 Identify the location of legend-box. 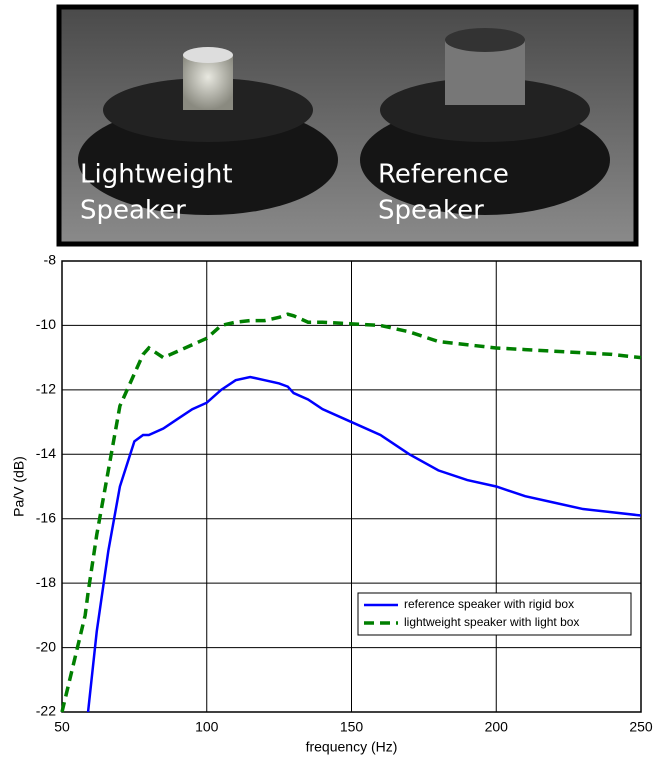
(494, 614).